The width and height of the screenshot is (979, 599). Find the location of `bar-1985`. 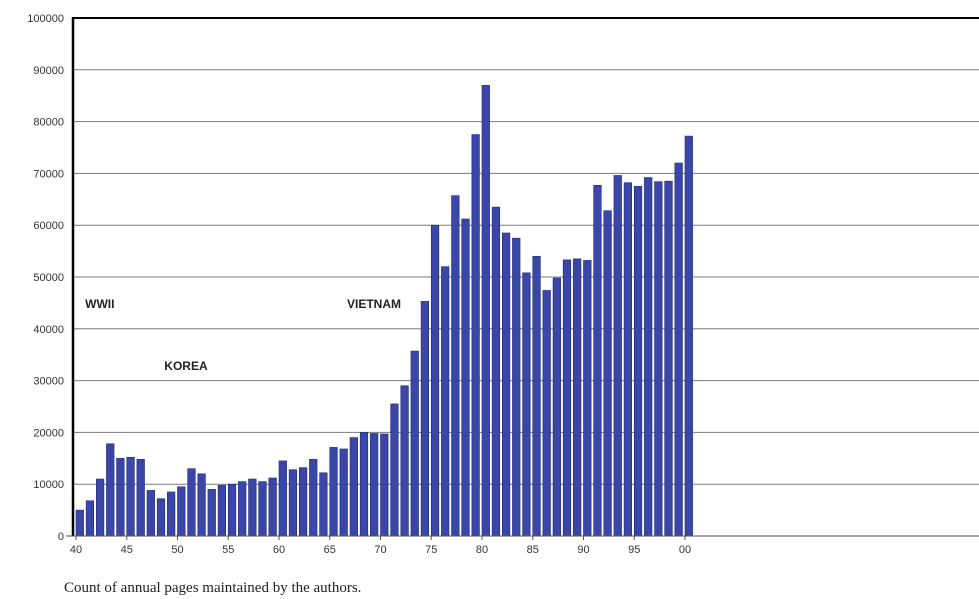

bar-1985 is located at coordinates (536, 396).